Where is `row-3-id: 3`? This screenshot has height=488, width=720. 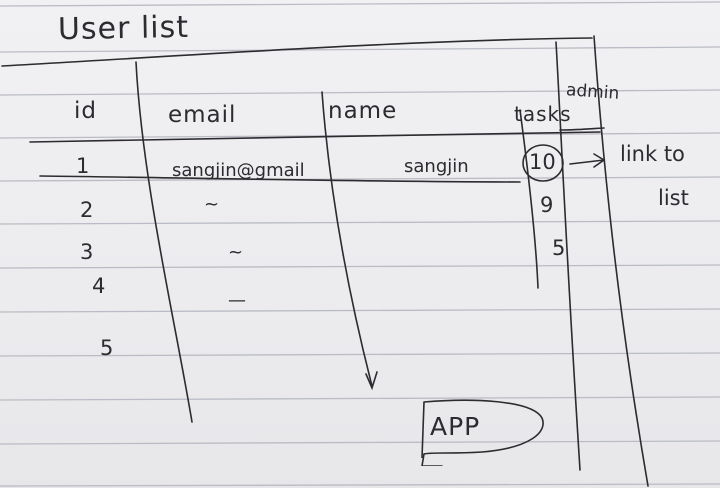
row-3-id: 3 is located at coordinates (87, 252).